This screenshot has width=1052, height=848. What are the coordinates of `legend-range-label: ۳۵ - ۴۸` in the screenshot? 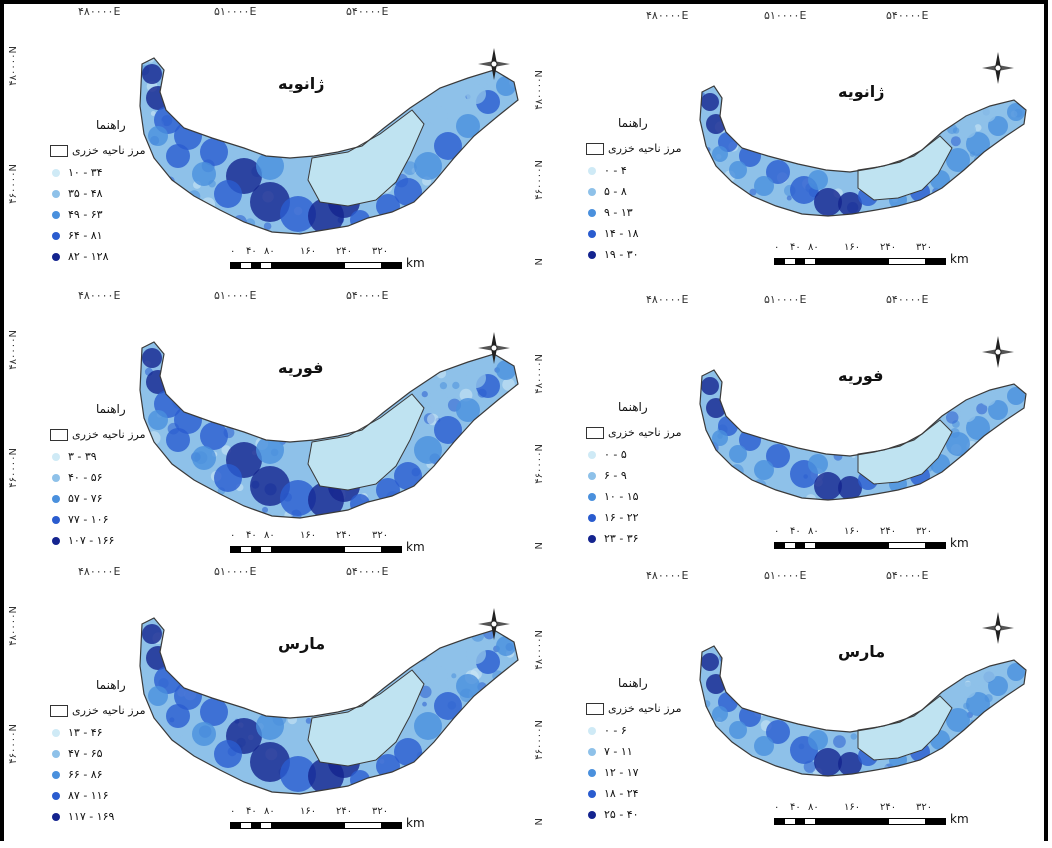 It's located at (85, 193).